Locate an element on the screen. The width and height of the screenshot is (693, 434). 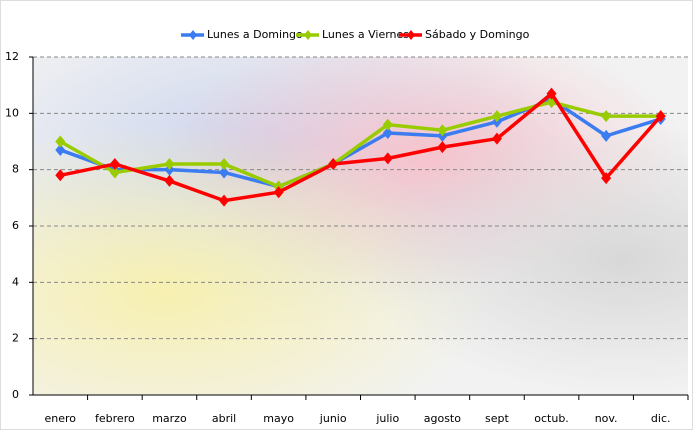
x-tick-label: octub. is located at coordinates (551, 418).